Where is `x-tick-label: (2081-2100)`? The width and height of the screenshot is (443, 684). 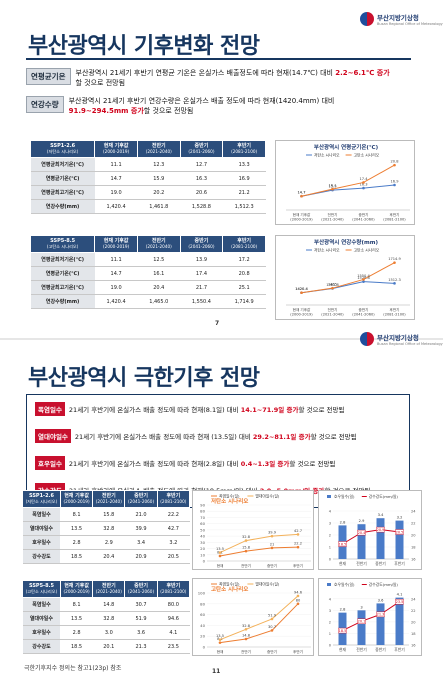 x-tick-label: (2081-2100) is located at coordinates (394, 315).